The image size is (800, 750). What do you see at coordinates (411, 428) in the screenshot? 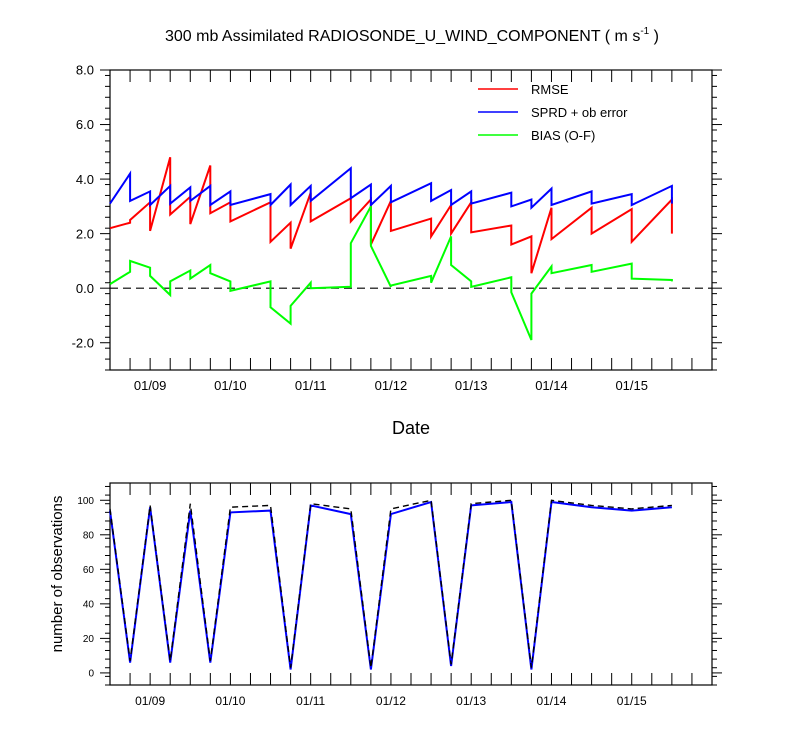
I see `x-axis-label: Date` at bounding box center [411, 428].